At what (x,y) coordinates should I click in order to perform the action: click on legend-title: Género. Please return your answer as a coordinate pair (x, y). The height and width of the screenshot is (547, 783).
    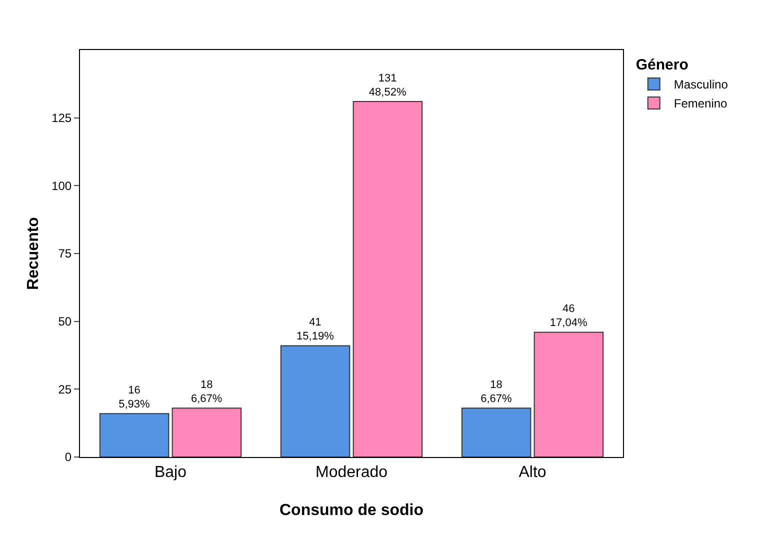
    Looking at the image, I should click on (662, 65).